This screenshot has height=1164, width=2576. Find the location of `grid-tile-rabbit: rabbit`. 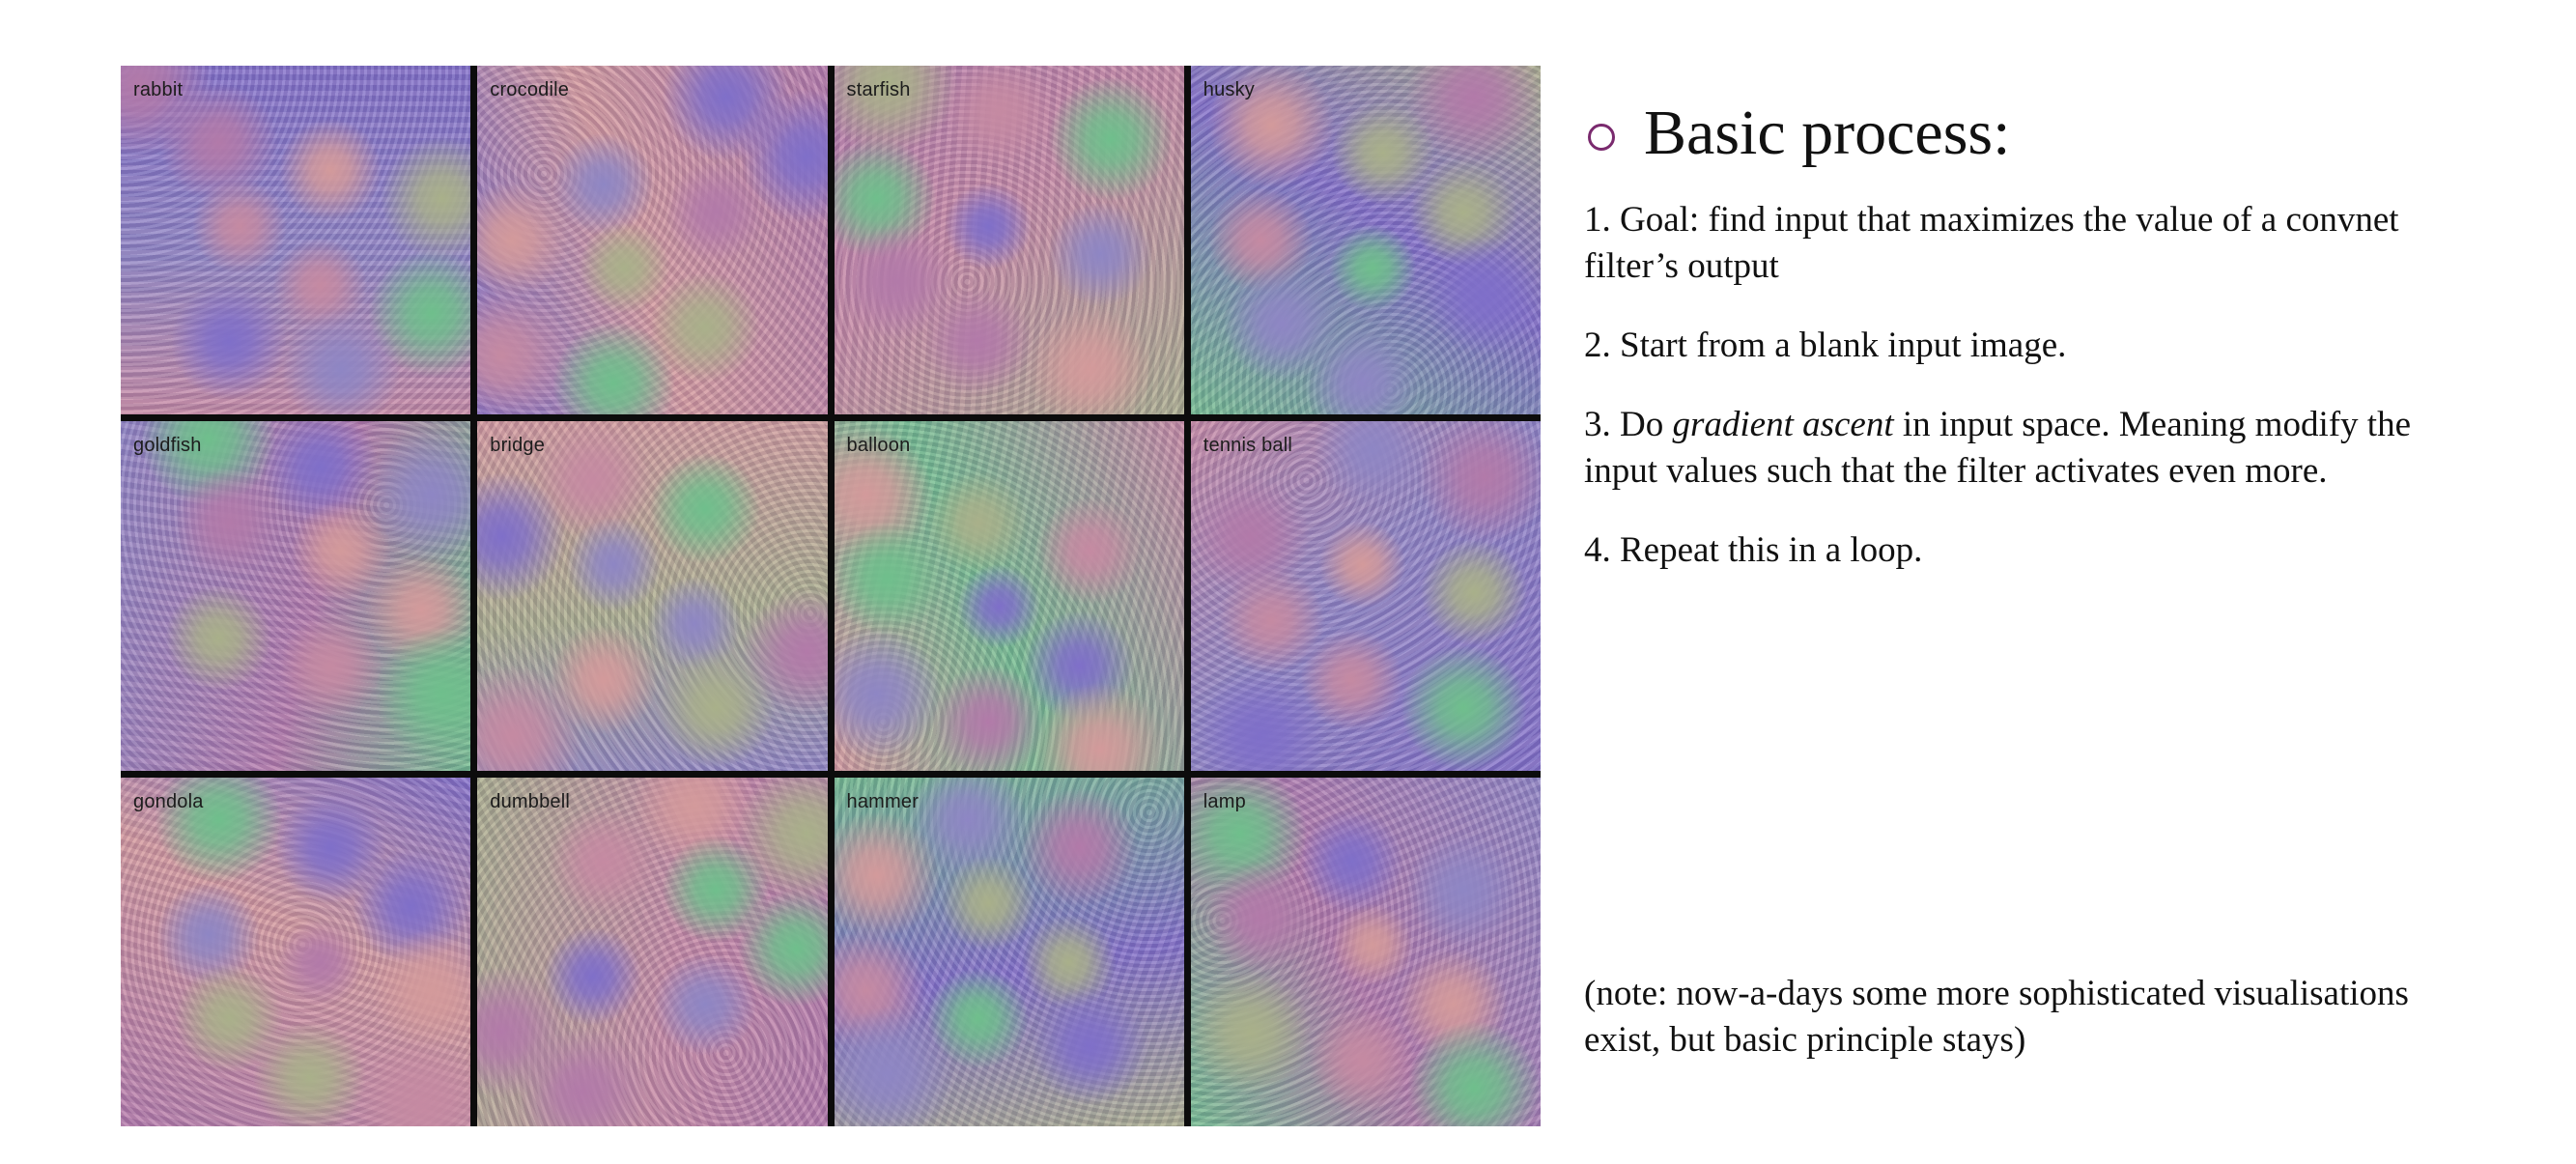

grid-tile-rabbit: rabbit is located at coordinates (296, 241).